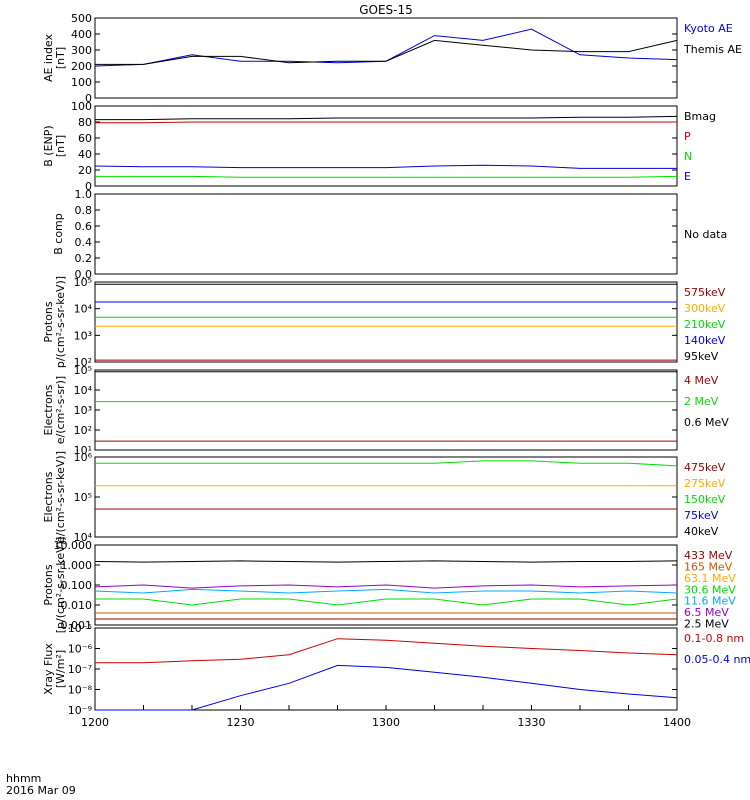 The height and width of the screenshot is (800, 750). Describe the element at coordinates (708, 555) in the screenshot. I see `legend-entry: 433 MeV` at that location.